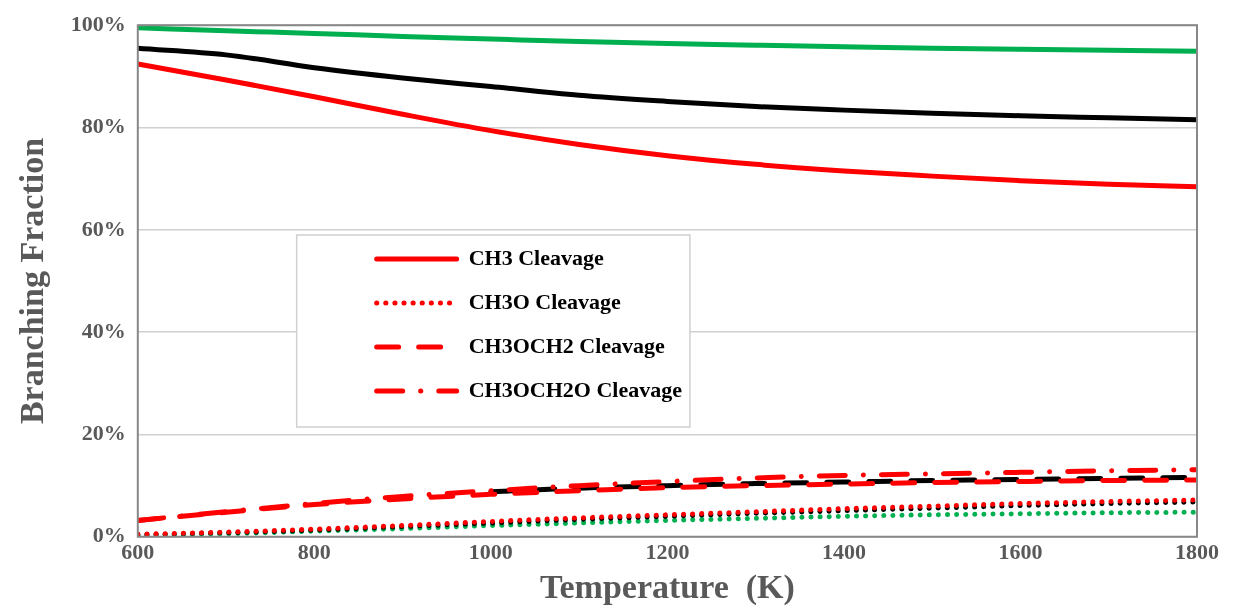 This screenshot has height=614, width=1249. I want to click on legend-label: CH3 Cleavage, so click(536, 257).